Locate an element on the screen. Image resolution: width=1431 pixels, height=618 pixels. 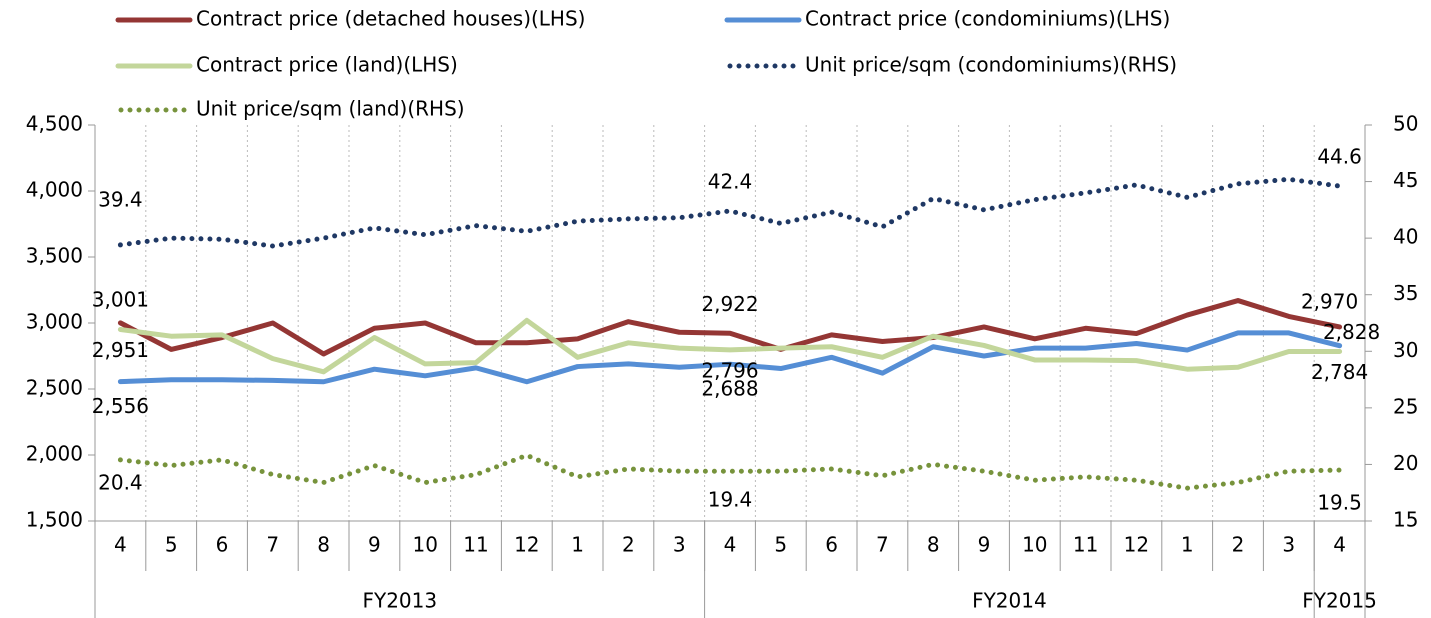
data-label: 19.4 is located at coordinates (730, 500).